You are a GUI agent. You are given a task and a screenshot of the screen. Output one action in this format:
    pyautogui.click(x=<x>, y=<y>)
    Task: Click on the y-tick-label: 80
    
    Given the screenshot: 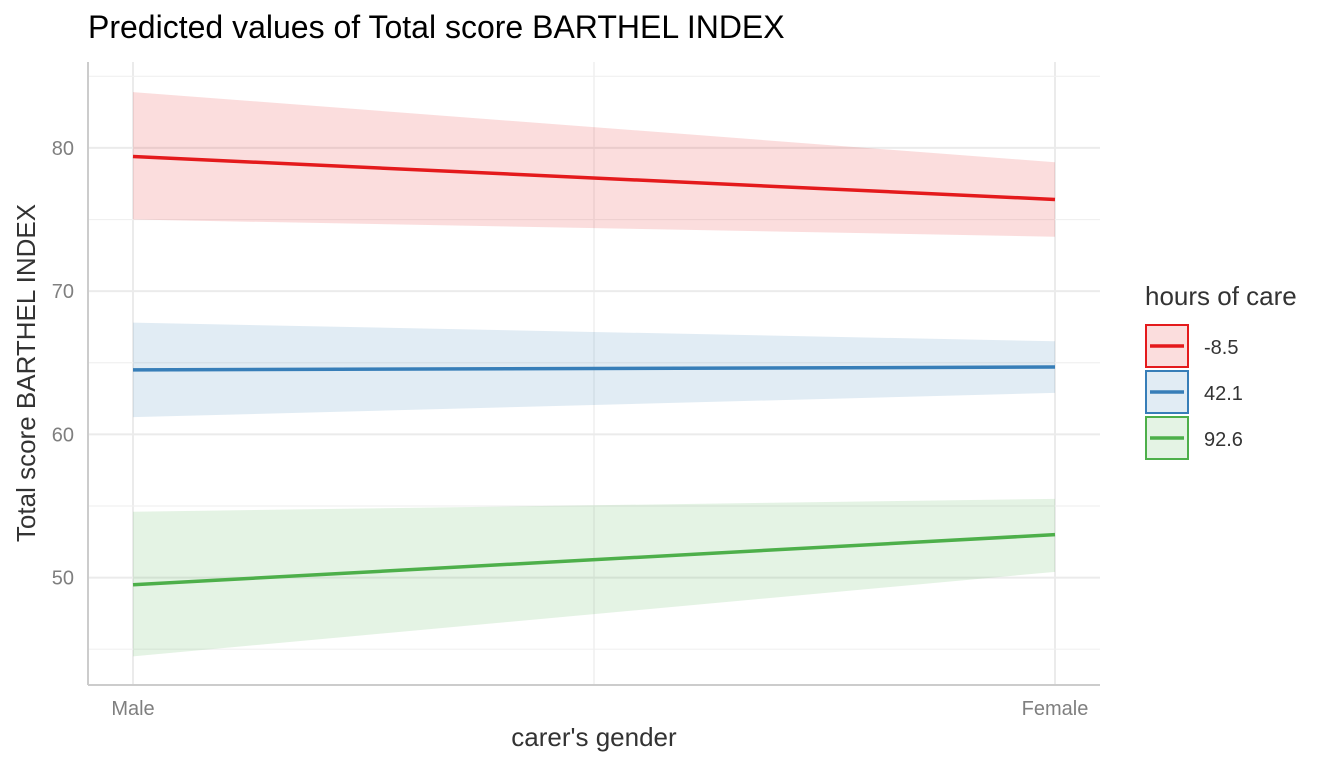 What is the action you would take?
    pyautogui.click(x=63, y=149)
    